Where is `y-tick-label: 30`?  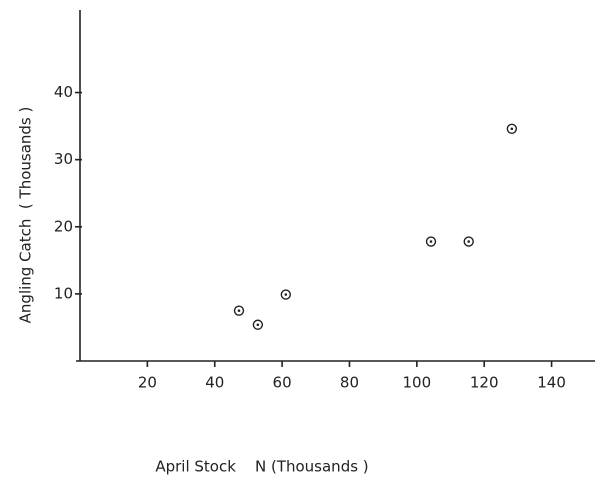 y-tick-label: 30 is located at coordinates (63, 159).